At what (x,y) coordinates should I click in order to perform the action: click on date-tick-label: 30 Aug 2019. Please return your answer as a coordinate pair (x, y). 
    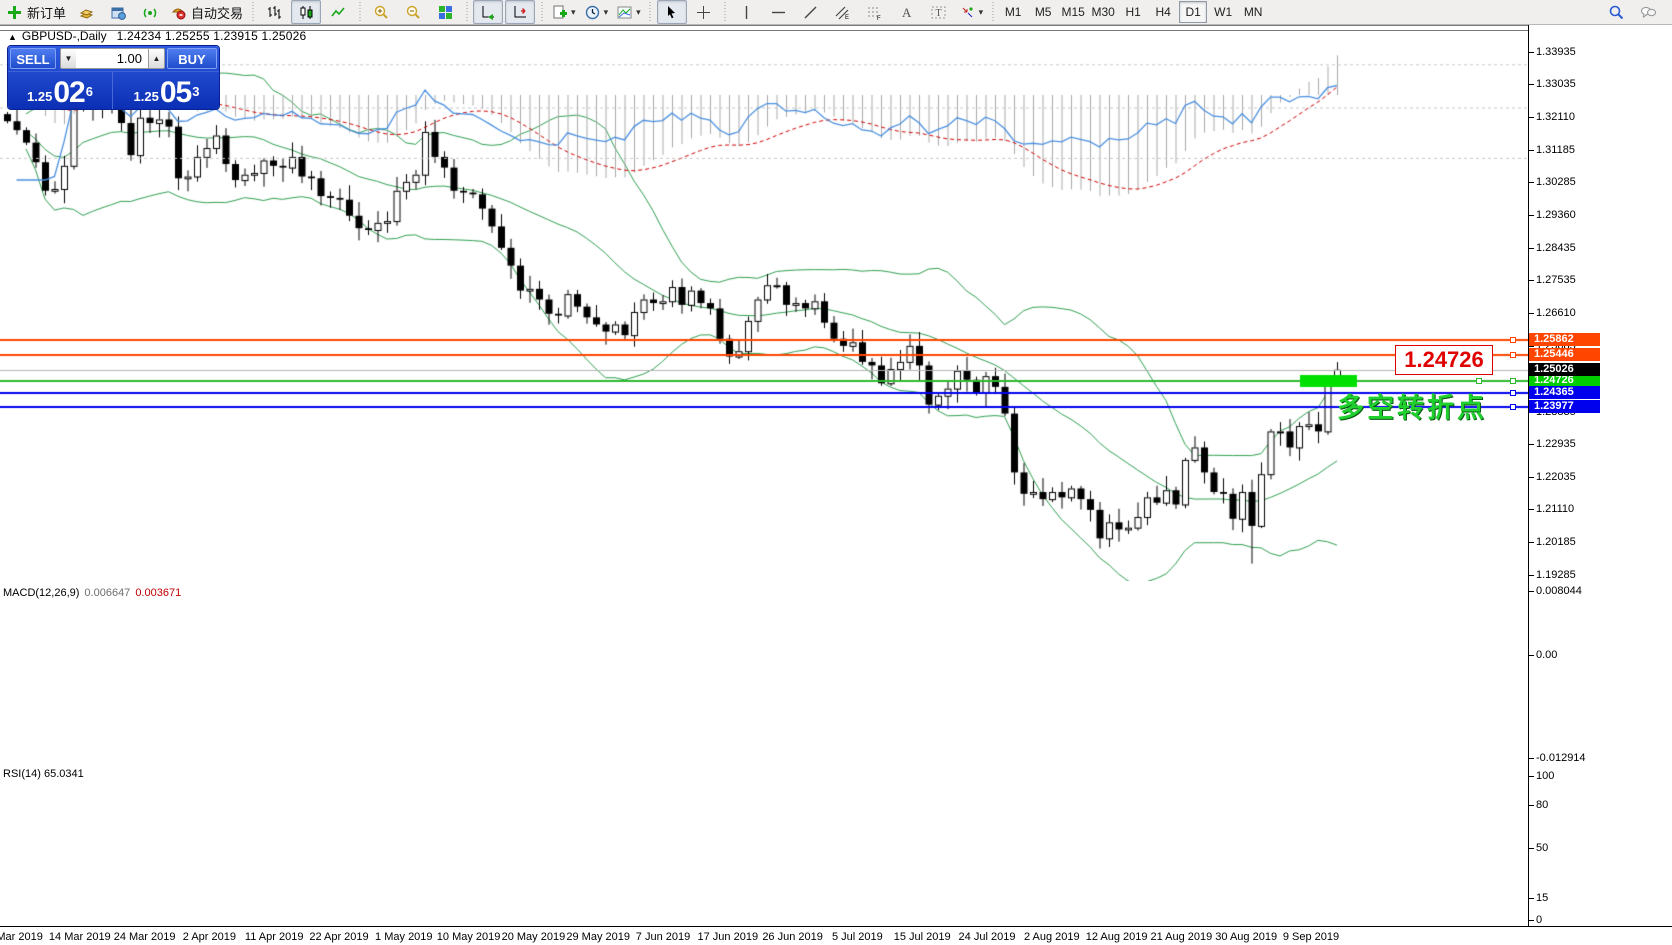
    Looking at the image, I should click on (1246, 937).